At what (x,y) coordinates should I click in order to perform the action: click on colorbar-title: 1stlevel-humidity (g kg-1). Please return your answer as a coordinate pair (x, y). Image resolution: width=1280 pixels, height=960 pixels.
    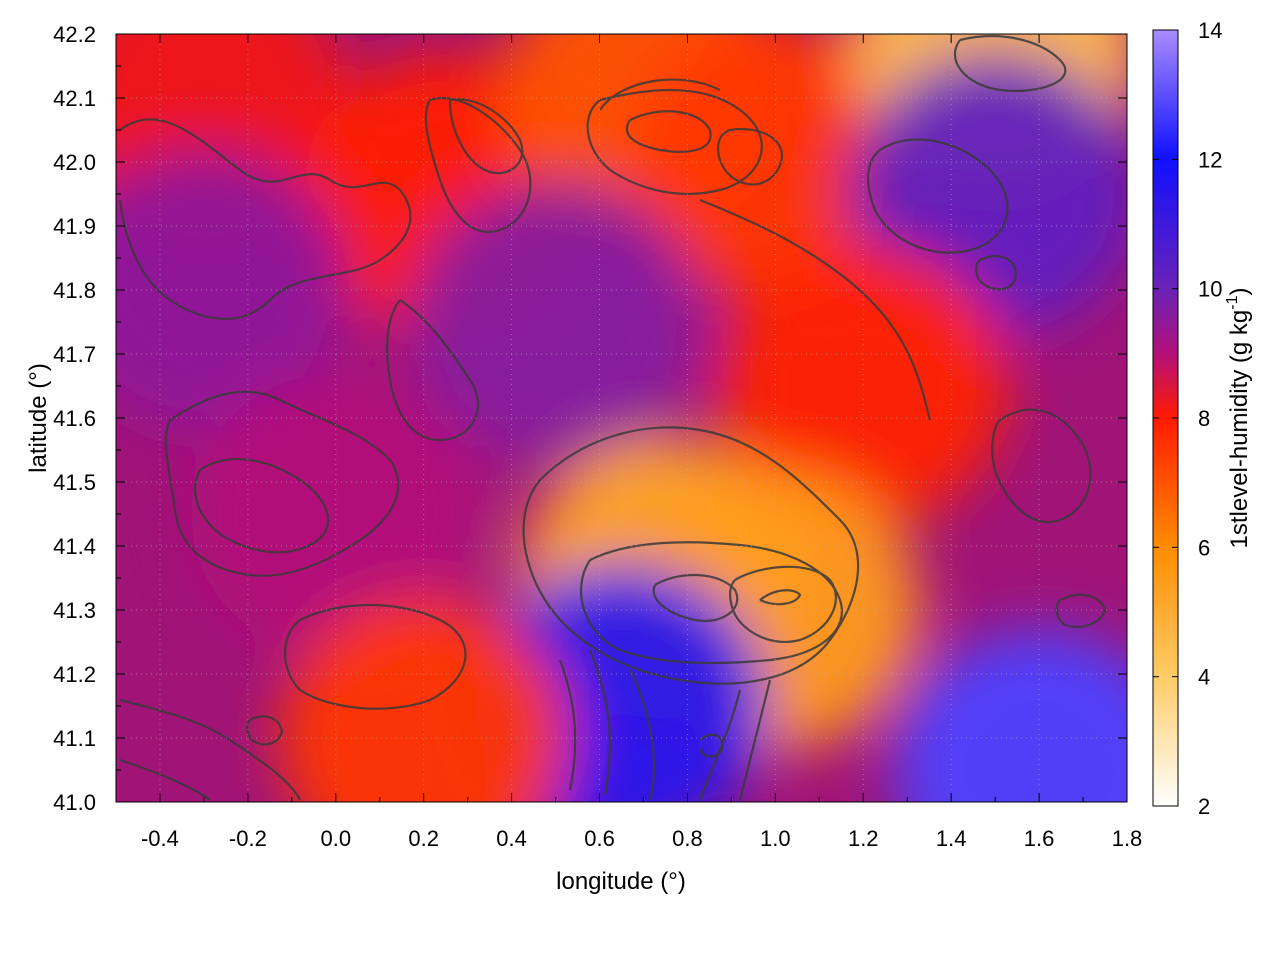
    Looking at the image, I should click on (1238, 418).